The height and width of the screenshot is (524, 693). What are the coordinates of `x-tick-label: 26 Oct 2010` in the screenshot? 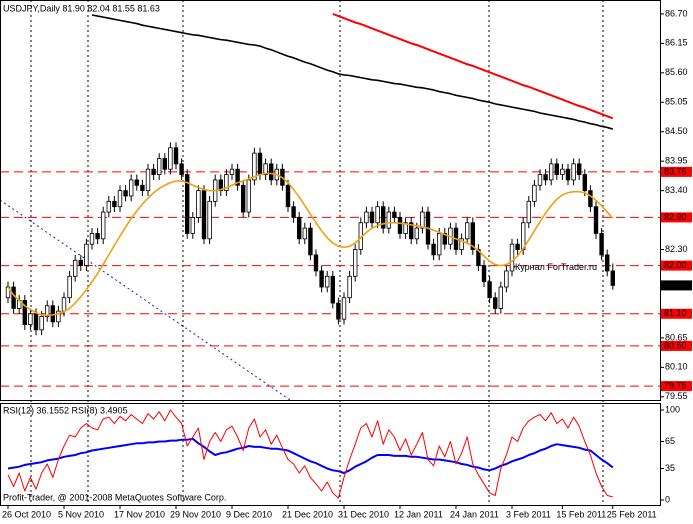 It's located at (26, 514).